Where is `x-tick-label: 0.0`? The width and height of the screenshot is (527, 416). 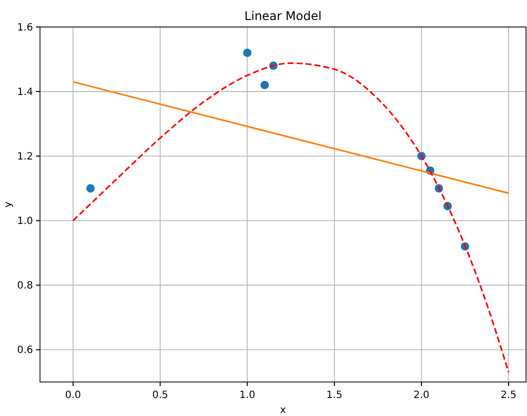 x-tick-label: 0.0 is located at coordinates (73, 395).